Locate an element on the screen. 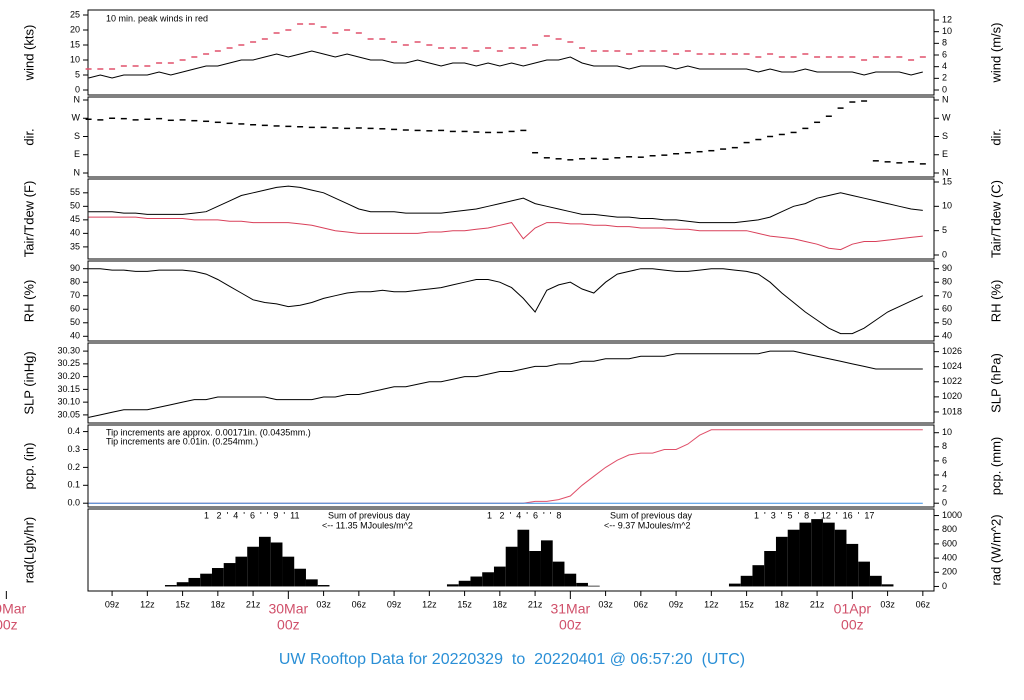 This screenshot has height=700, width=1024. y2-tick-label: 200 is located at coordinates (949, 572).